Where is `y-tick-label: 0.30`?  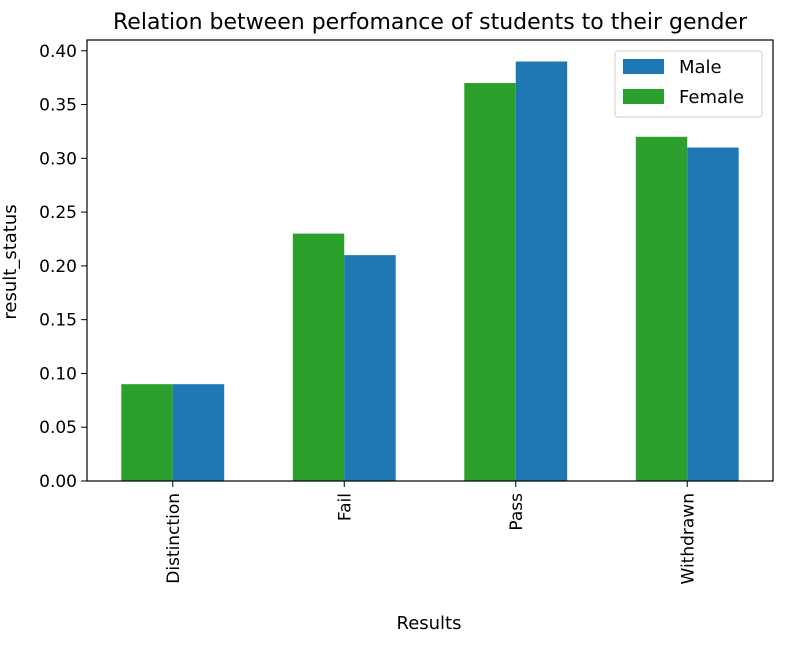 y-tick-label: 0.30 is located at coordinates (58, 159).